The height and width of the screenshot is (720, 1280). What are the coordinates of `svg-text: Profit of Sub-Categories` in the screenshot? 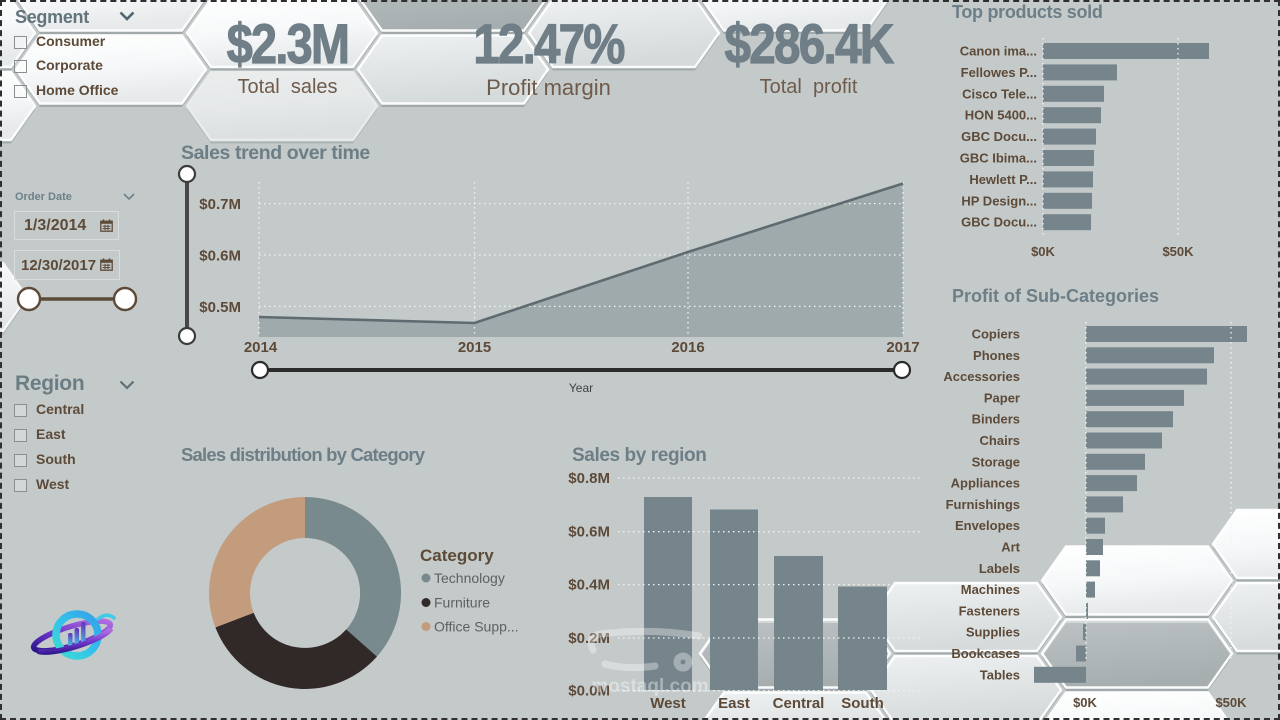 It's located at (1055, 296).